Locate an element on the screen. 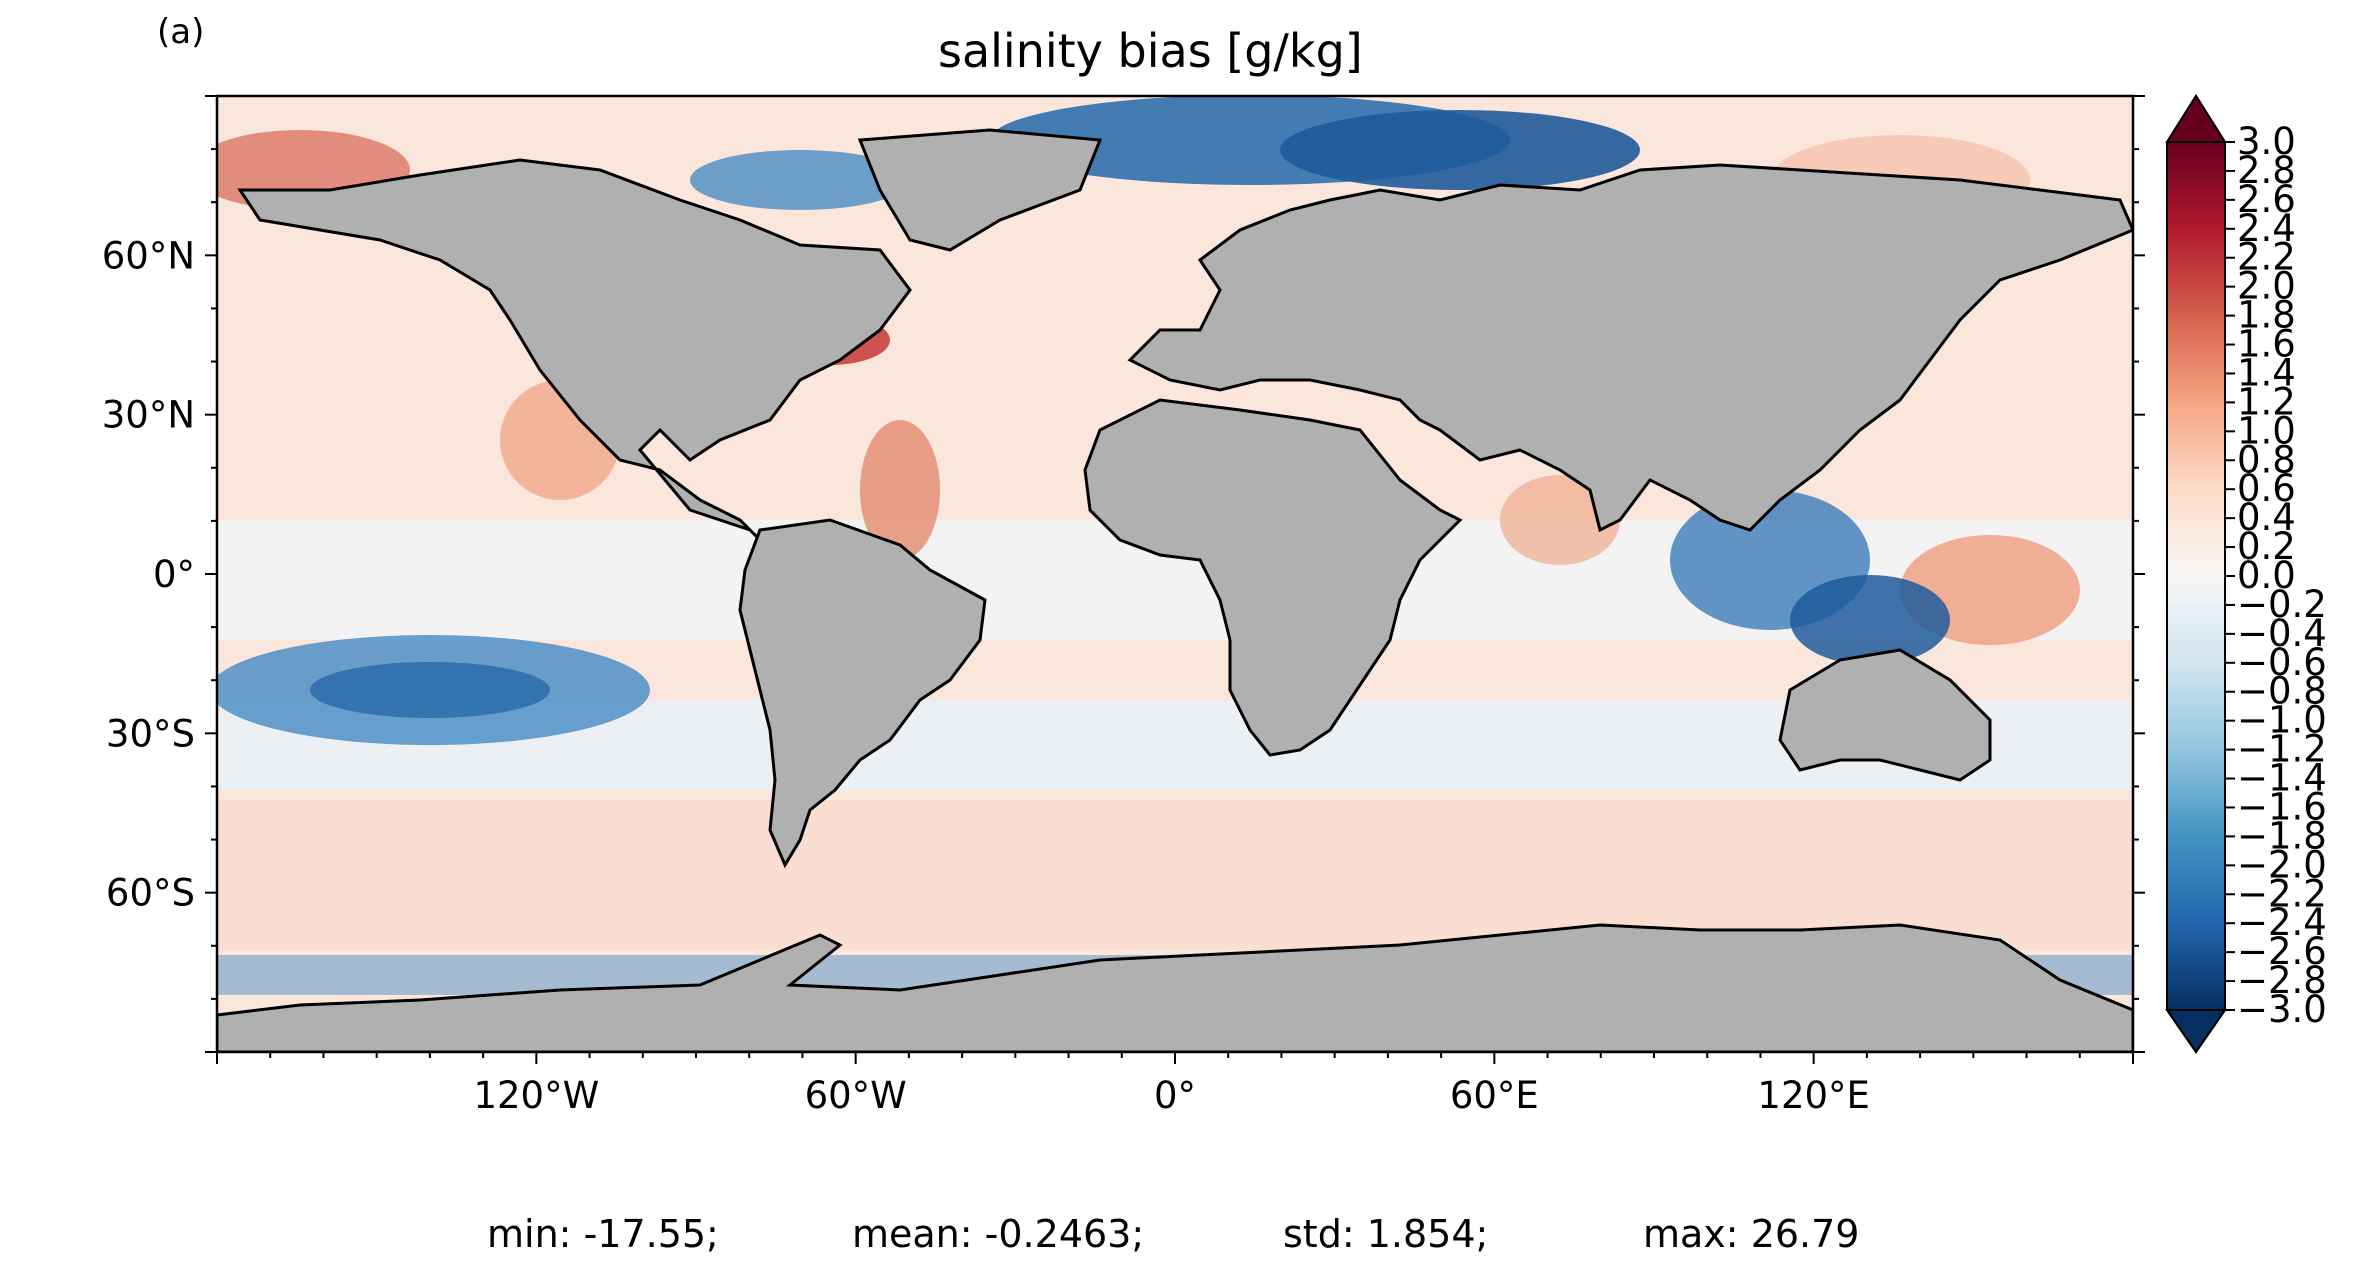 The image size is (2362, 1263). colorbar-tick-label: −0.2 is located at coordinates (2282, 604).